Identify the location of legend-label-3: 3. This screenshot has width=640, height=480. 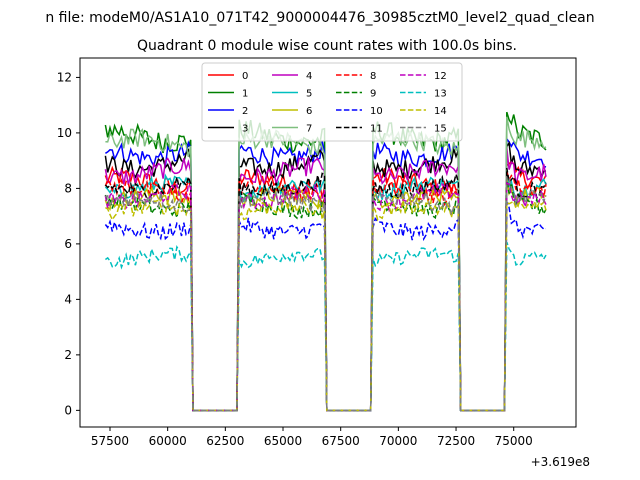
(245, 129).